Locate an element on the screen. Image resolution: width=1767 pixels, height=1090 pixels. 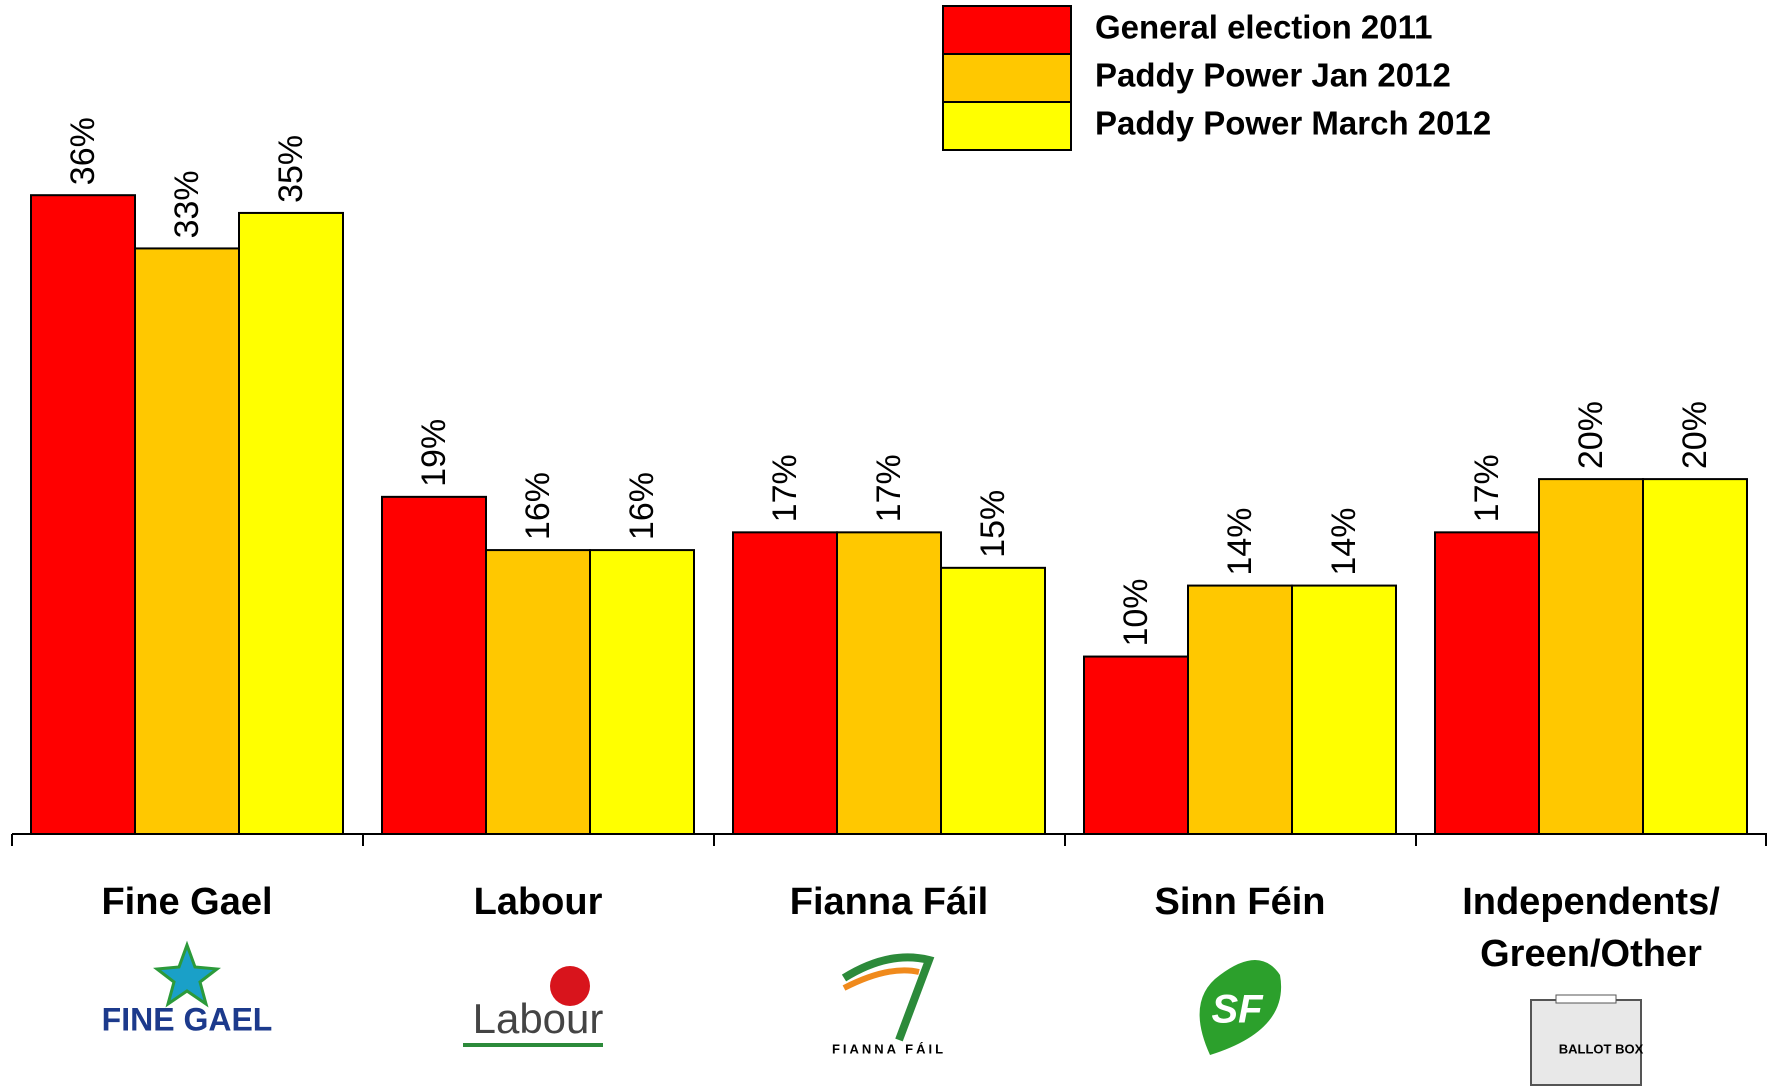
logo-island is located at coordinates (1240, 1007).